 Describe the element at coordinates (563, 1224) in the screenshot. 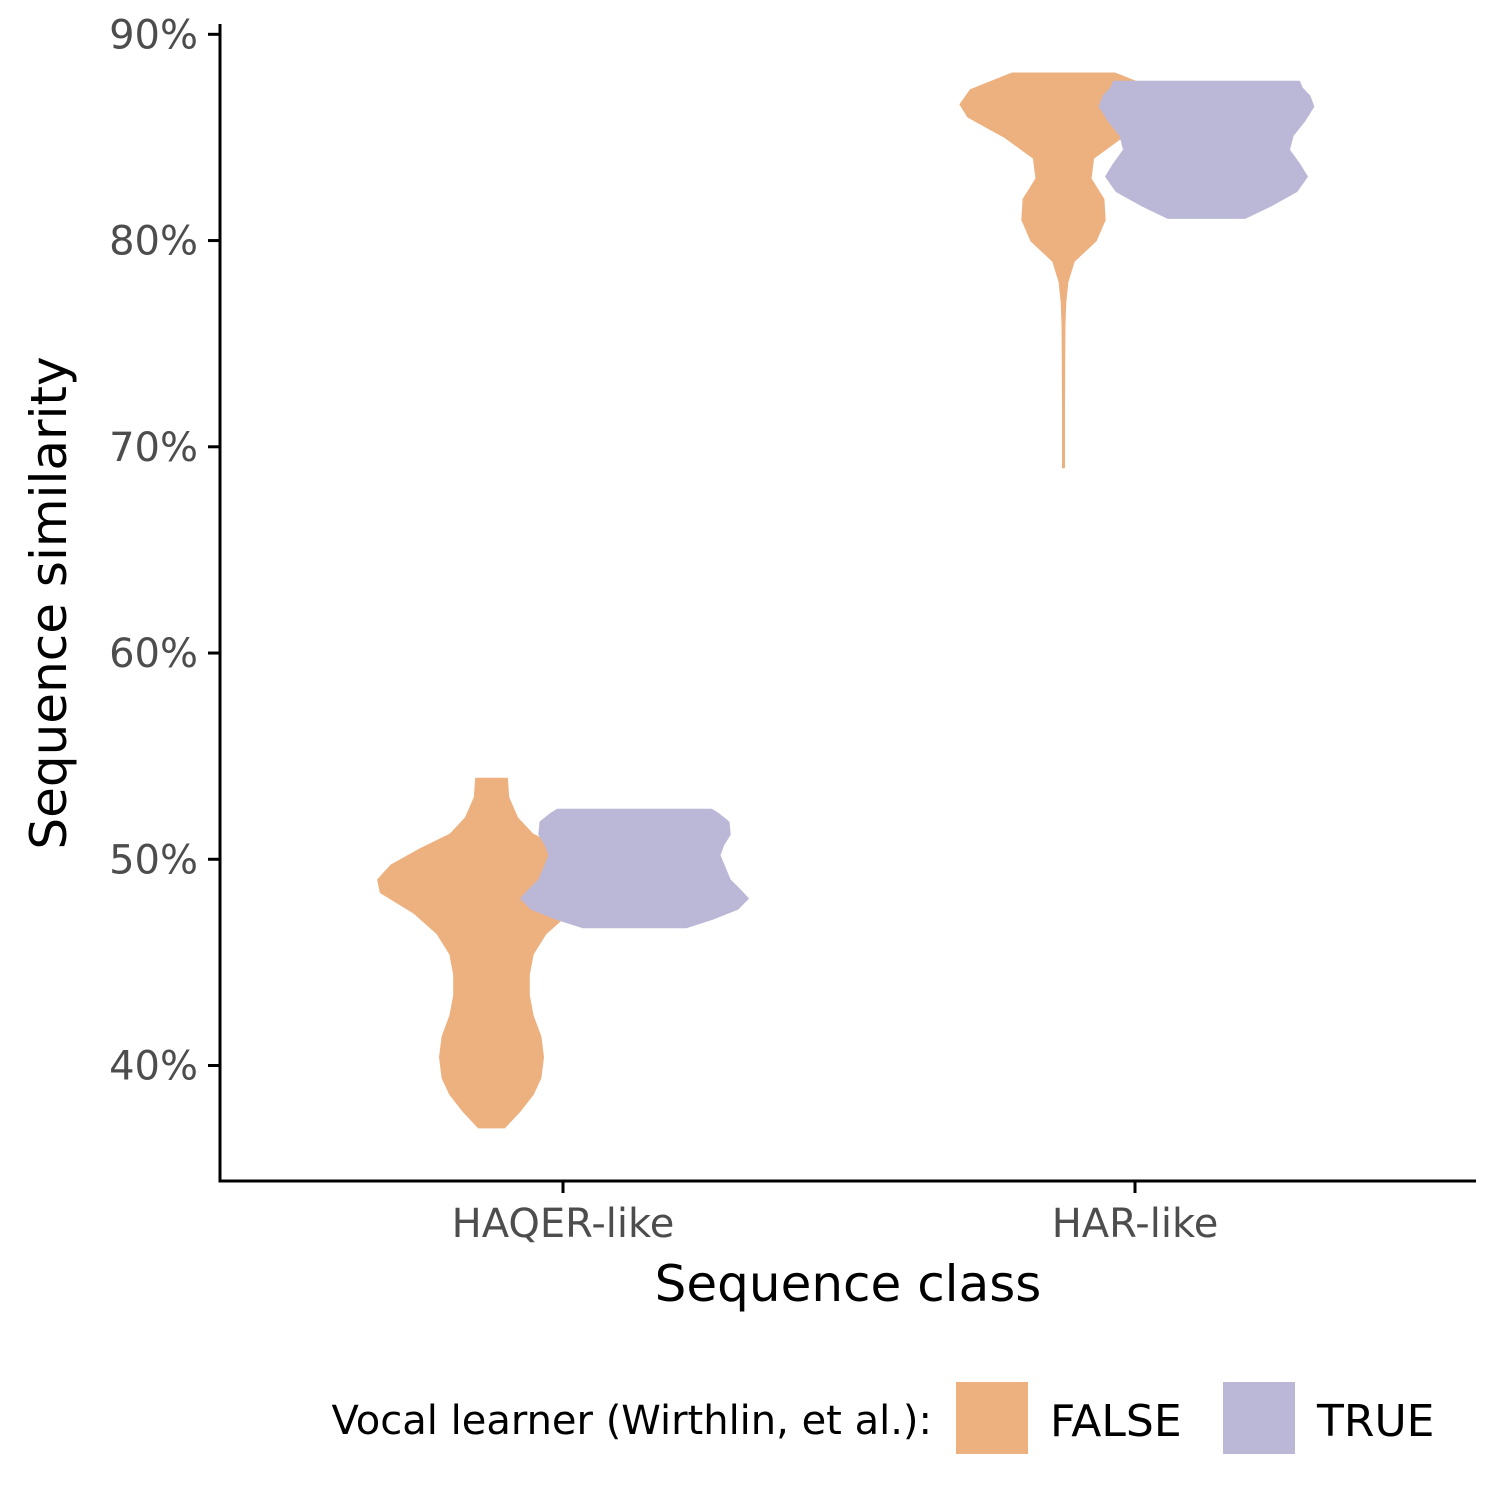

I see `x-tick-label: HAQER-like` at that location.